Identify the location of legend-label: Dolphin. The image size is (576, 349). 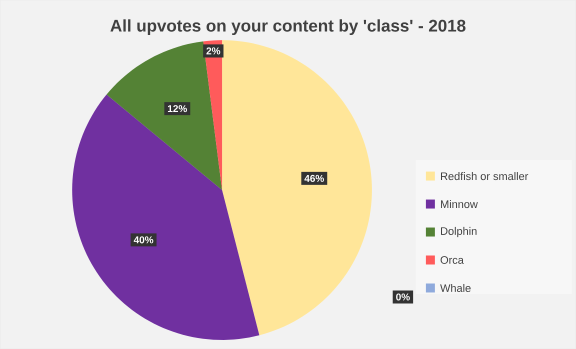
(459, 232).